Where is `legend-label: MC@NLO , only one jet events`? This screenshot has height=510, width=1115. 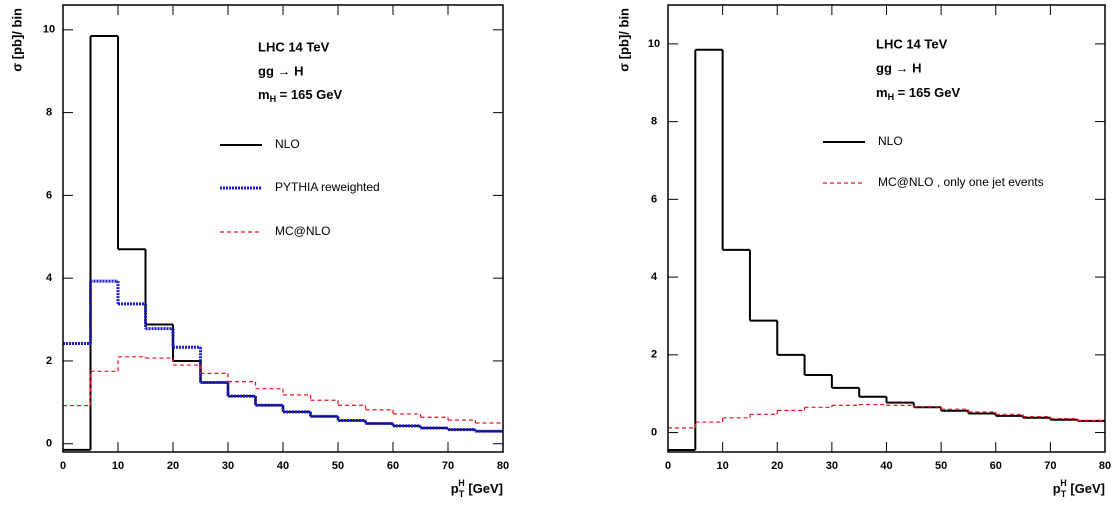 legend-label: MC@NLO , only one jet events is located at coordinates (961, 182).